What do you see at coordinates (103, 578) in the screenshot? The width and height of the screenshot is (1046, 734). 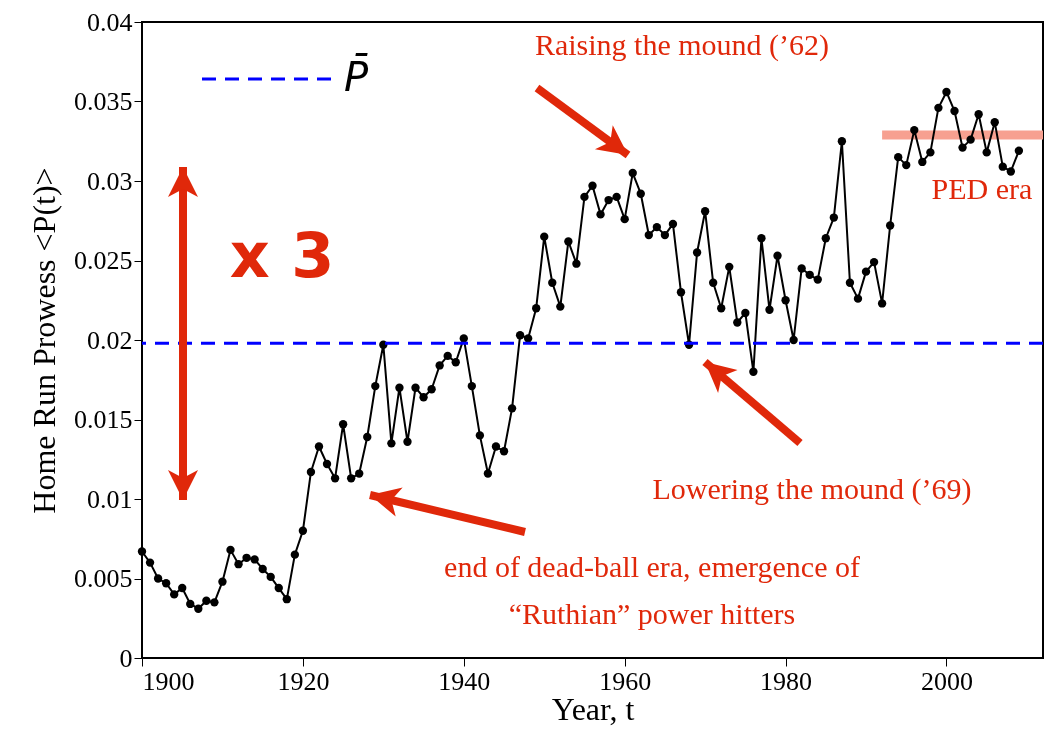 I see `y-tick-label: 0.005` at bounding box center [103, 578].